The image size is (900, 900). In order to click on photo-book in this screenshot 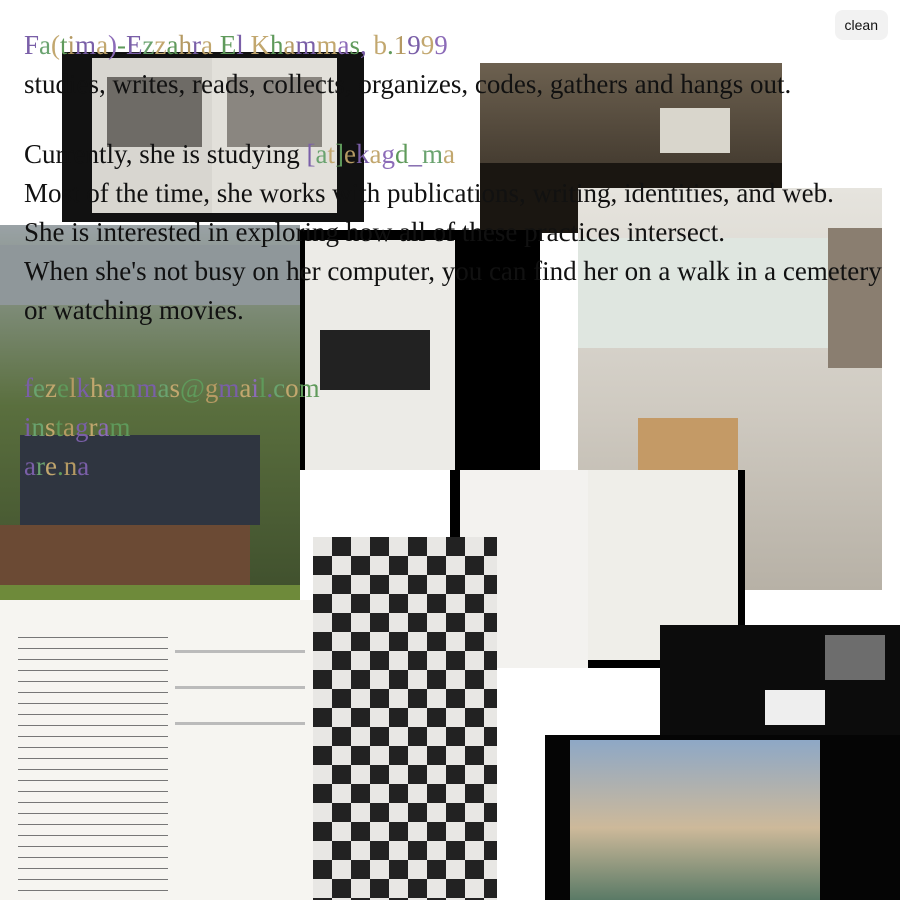, I will do `click(213, 137)`.